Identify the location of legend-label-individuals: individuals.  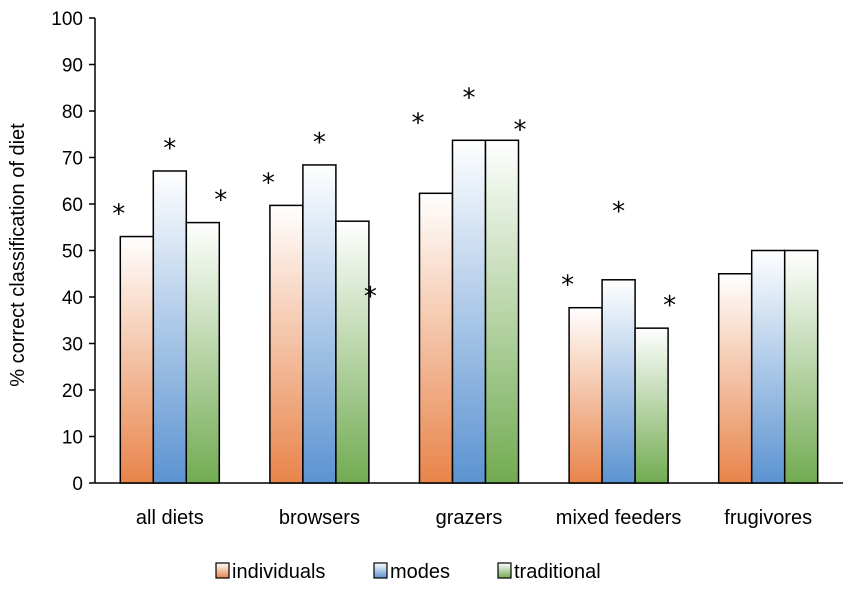
(278, 572).